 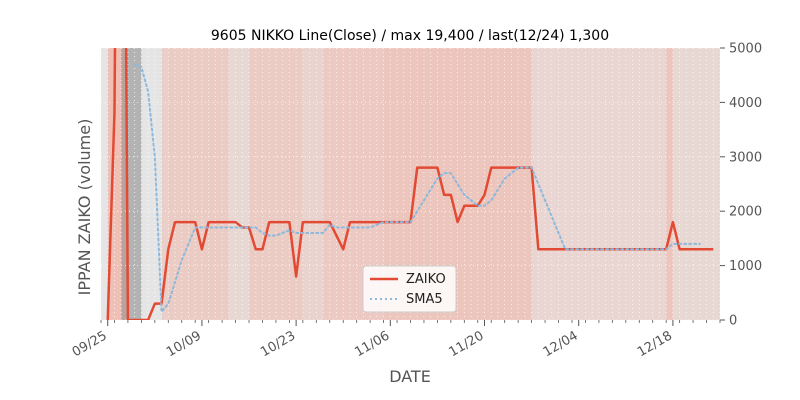 What do you see at coordinates (745, 103) in the screenshot?
I see `y-tick-label: 4000` at bounding box center [745, 103].